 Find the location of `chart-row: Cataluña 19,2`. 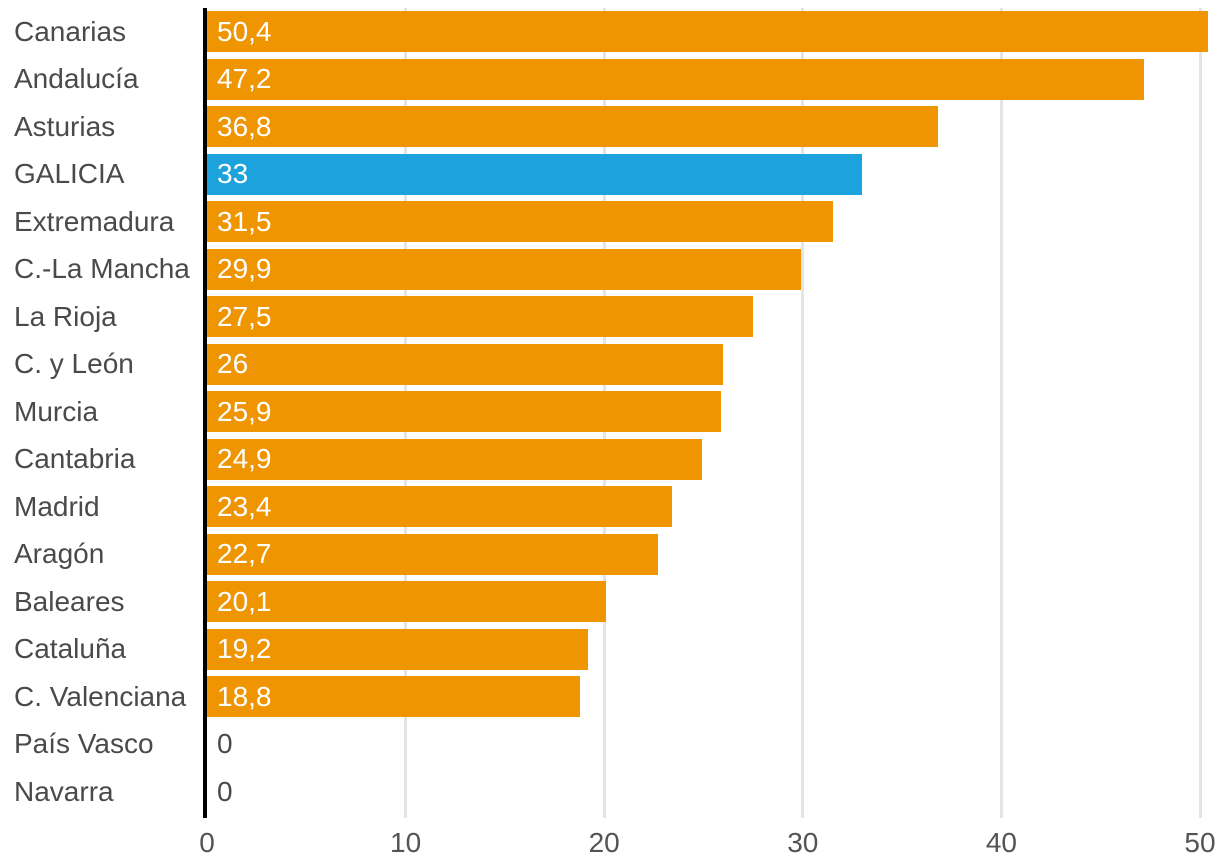

chart-row: Cataluña 19,2 is located at coordinates (610, 650).